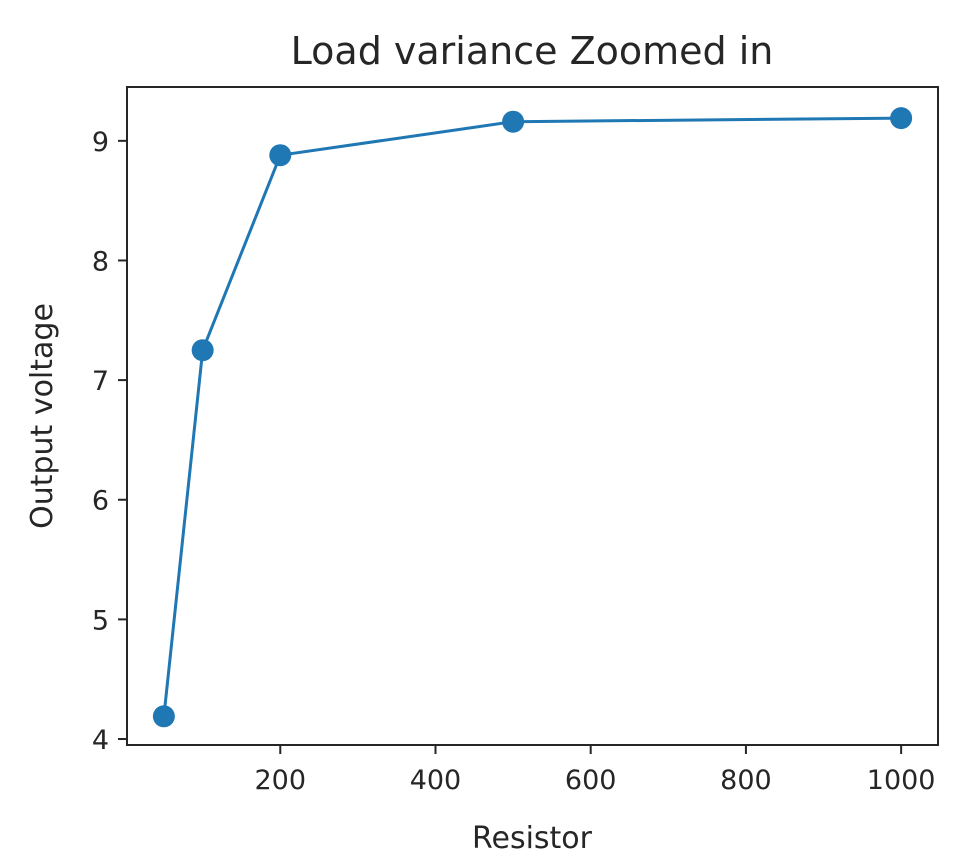  I want to click on y-tick-label: 9, so click(100, 142).